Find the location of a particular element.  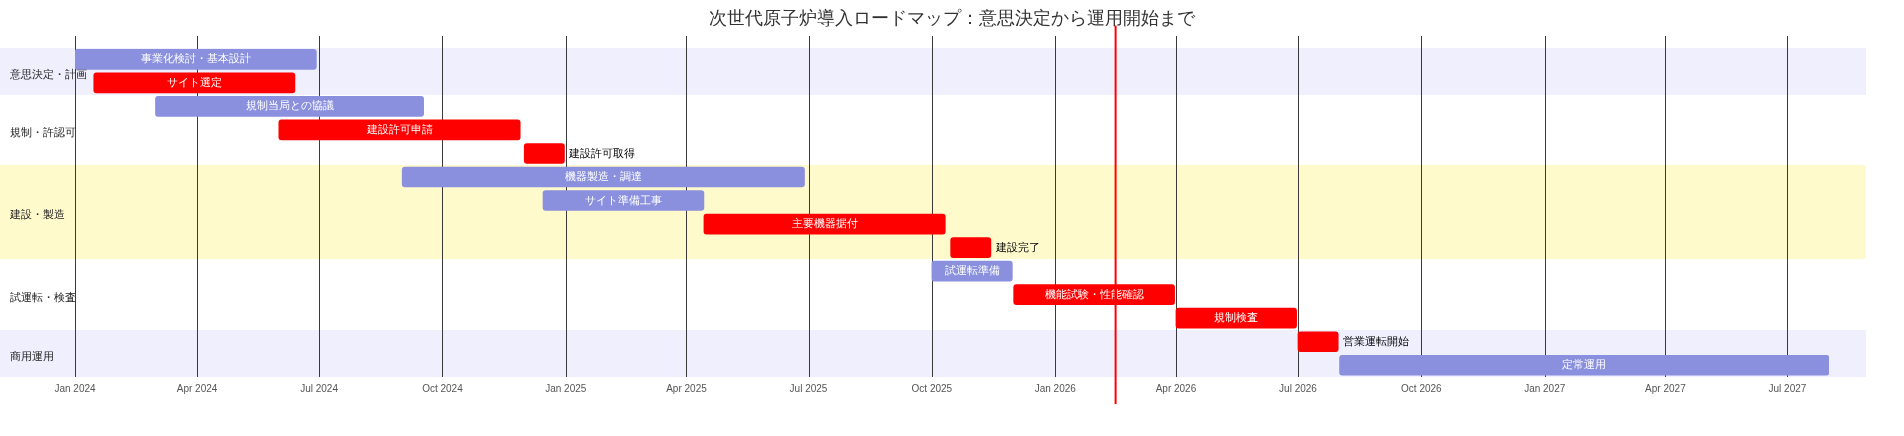

y-tick-label: サイト準備工事 is located at coordinates (623, 199).